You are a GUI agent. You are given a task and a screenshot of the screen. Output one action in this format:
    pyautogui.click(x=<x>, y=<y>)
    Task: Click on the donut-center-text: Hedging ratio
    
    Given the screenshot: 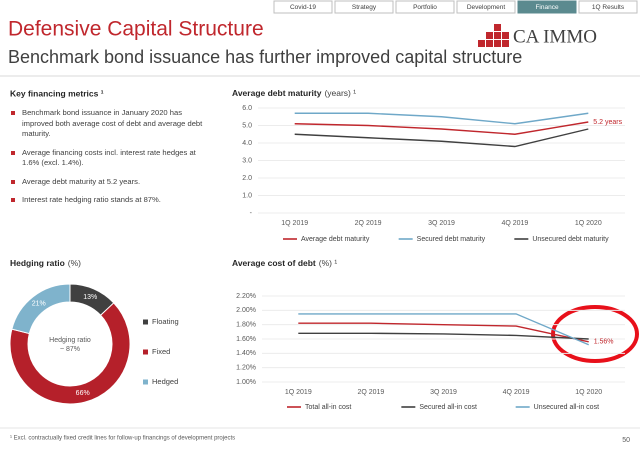 What is the action you would take?
    pyautogui.click(x=70, y=340)
    